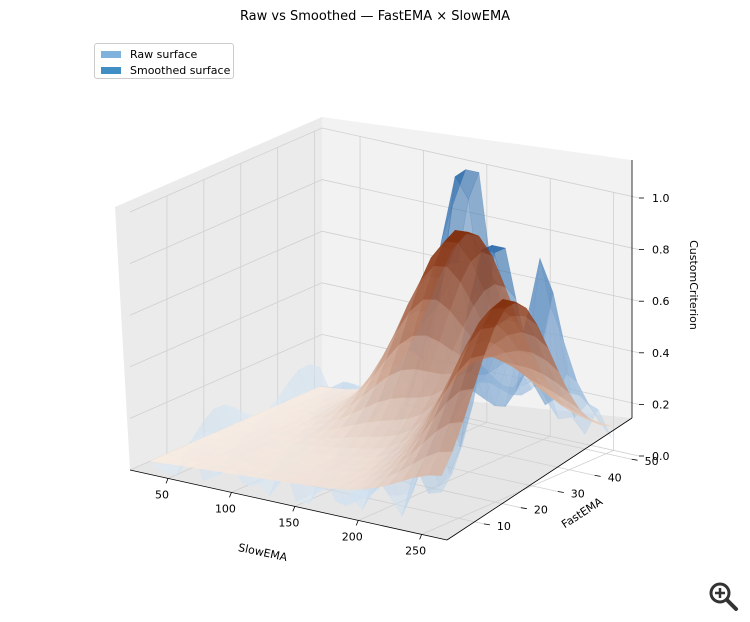 This screenshot has width=750, height=622. Describe the element at coordinates (661, 353) in the screenshot. I see `z-tick-label: 0.4` at that location.